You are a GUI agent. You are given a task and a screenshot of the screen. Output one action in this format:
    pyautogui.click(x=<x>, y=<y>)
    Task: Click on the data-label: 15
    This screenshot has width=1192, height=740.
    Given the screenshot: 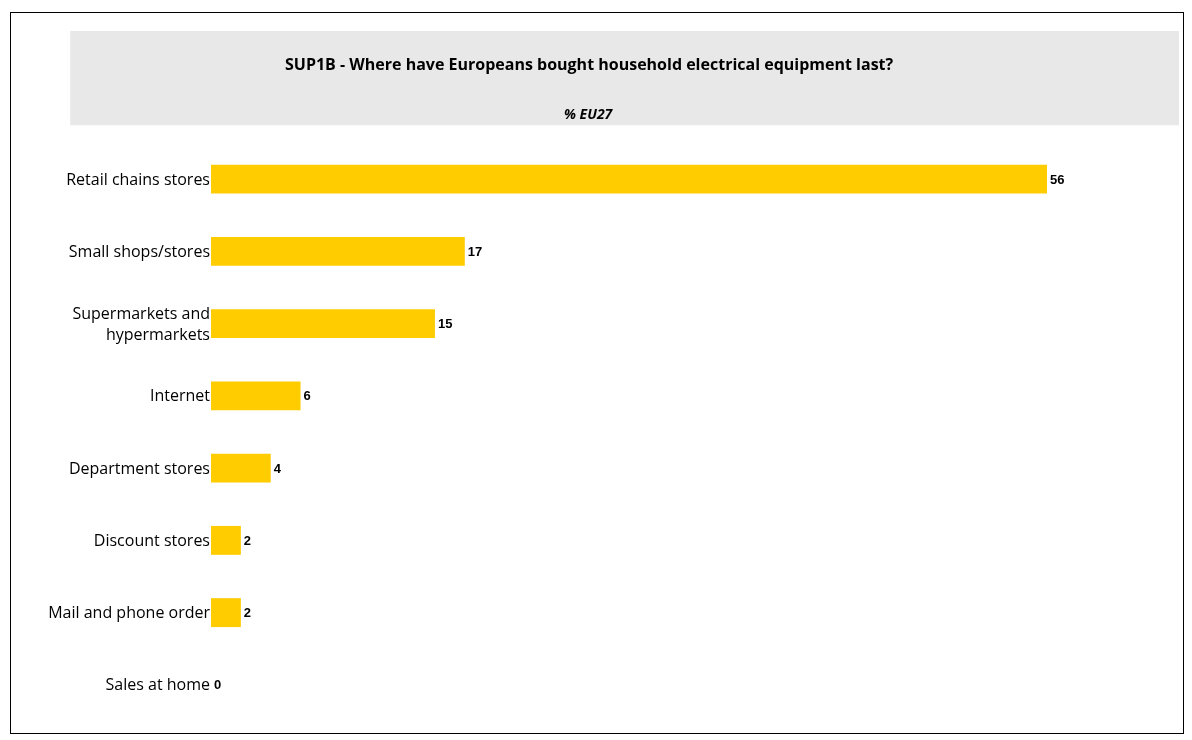 What is the action you would take?
    pyautogui.click(x=445, y=324)
    